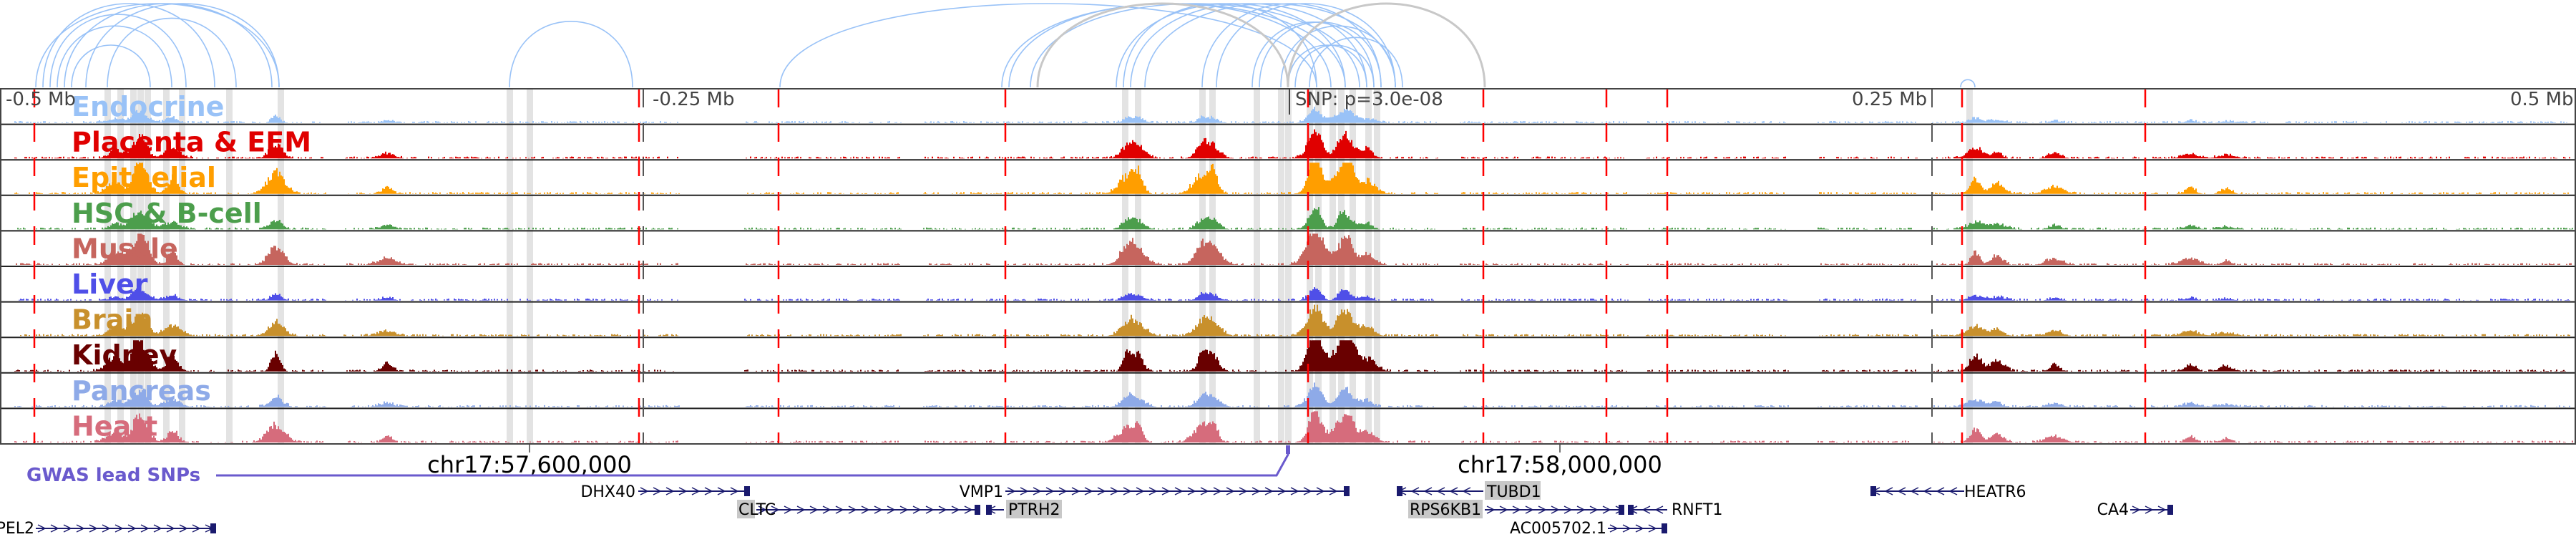  I want to click on track-label: Epithelial, so click(144, 177).